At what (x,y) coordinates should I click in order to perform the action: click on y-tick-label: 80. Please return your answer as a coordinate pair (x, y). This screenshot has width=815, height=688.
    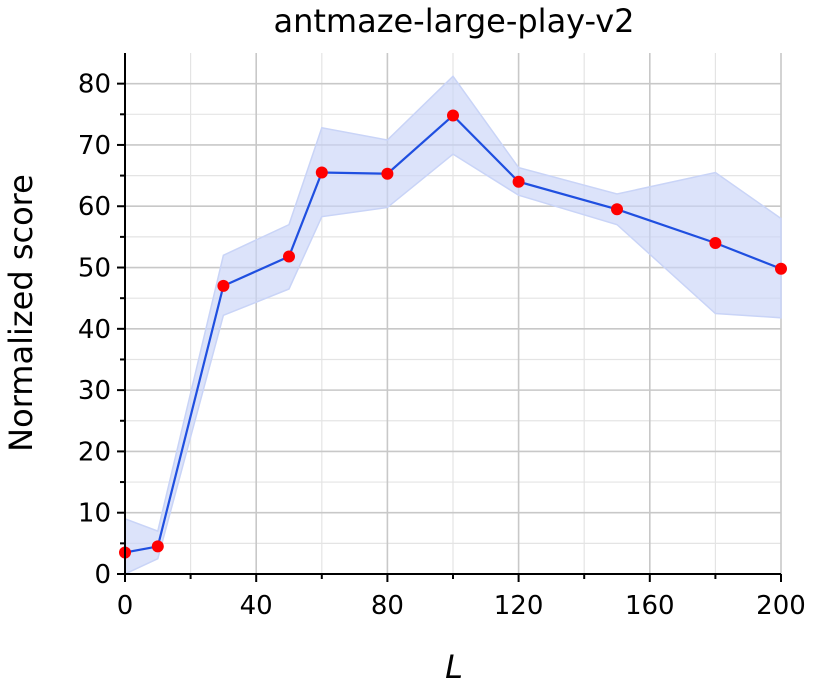
    Looking at the image, I should click on (94, 85).